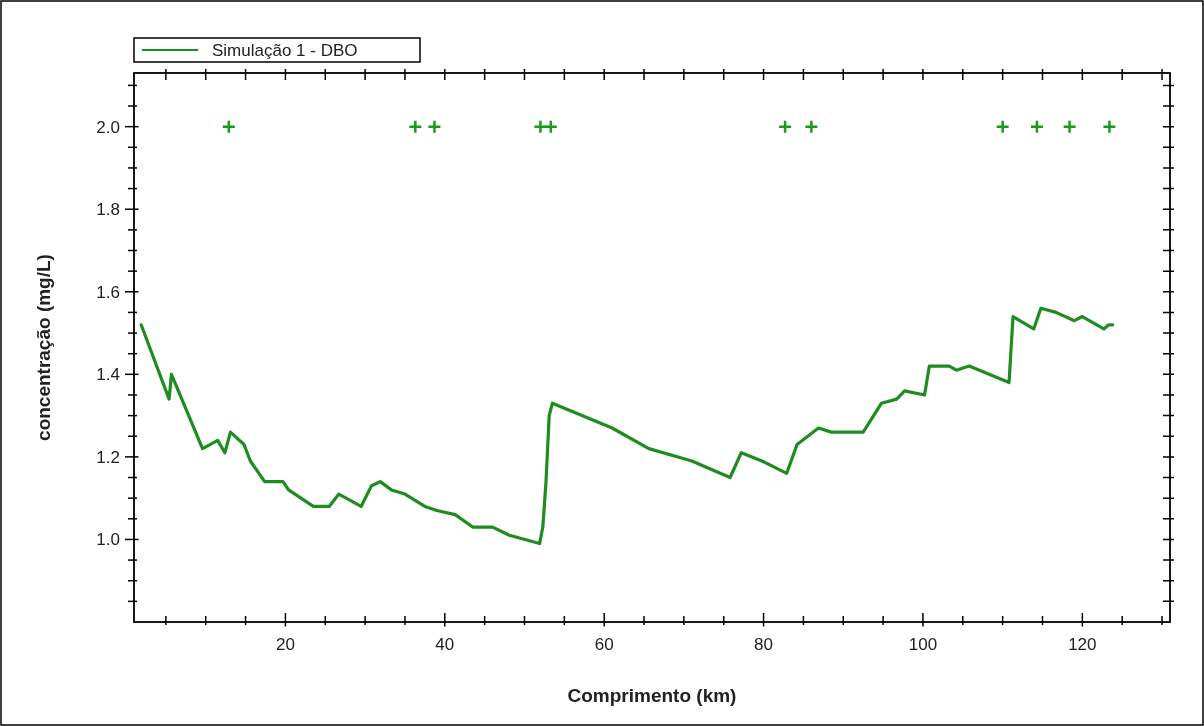 The height and width of the screenshot is (726, 1204). Describe the element at coordinates (604, 644) in the screenshot. I see `x-tick-label: 60` at that location.